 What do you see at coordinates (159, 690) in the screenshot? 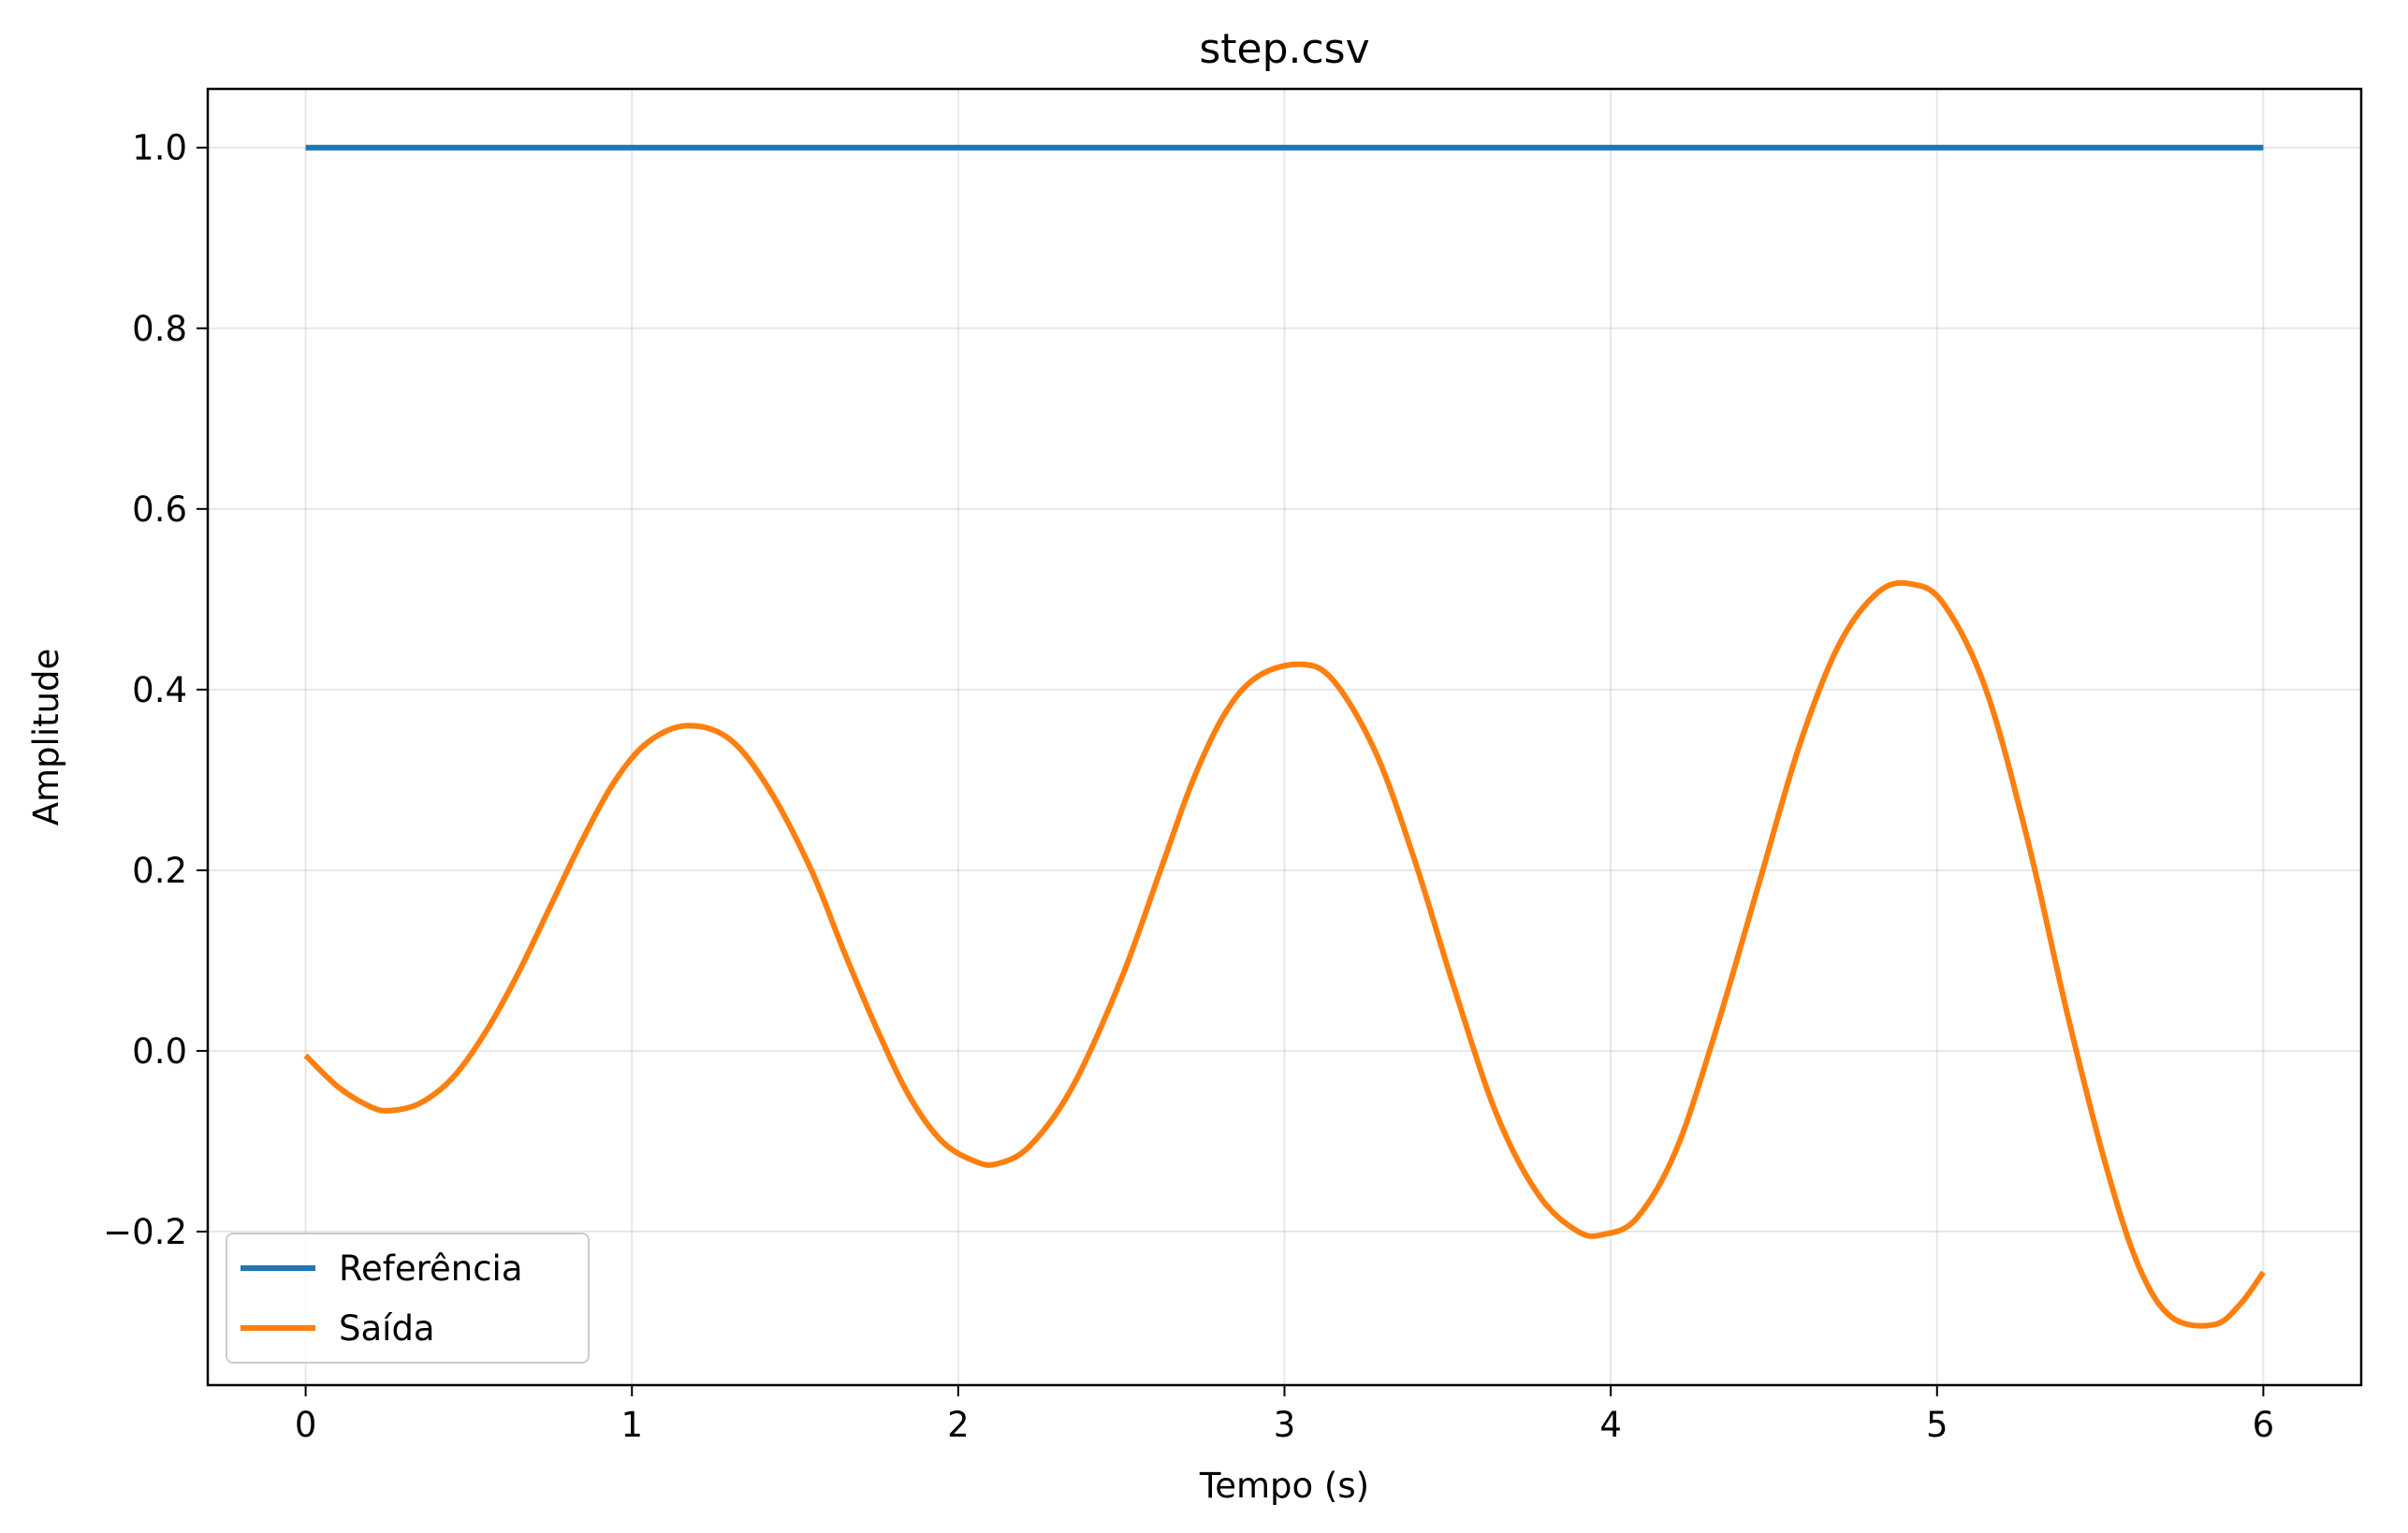
I see `y-tick-label: 0.4` at bounding box center [159, 690].